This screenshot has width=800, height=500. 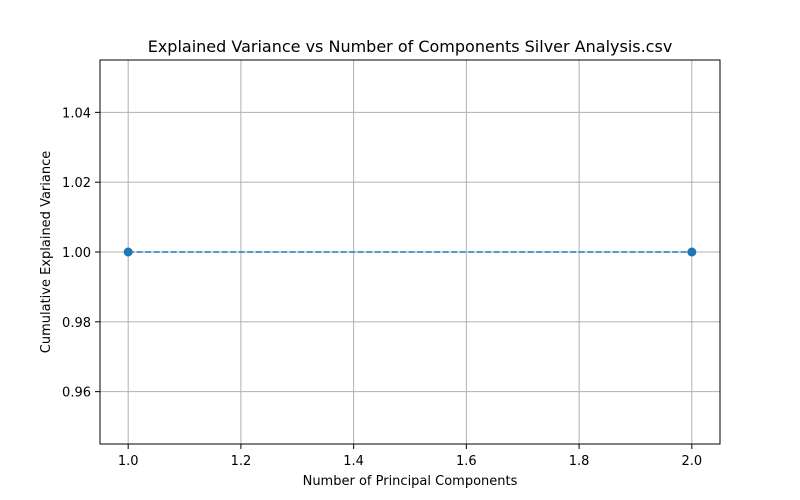 What do you see at coordinates (76, 323) in the screenshot?
I see `y-tick-label: 0.98` at bounding box center [76, 323].